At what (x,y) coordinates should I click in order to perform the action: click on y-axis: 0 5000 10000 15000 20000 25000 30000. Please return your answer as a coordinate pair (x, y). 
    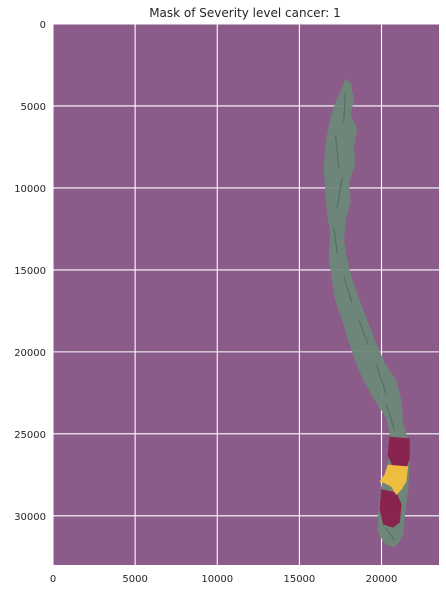
    Looking at the image, I should click on (30, 271).